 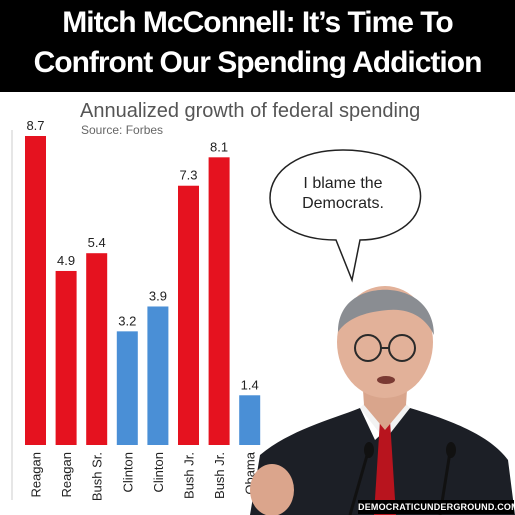 What do you see at coordinates (258, 62) in the screenshot?
I see `headline-line-2: Confront Our Spending Addiction` at bounding box center [258, 62].